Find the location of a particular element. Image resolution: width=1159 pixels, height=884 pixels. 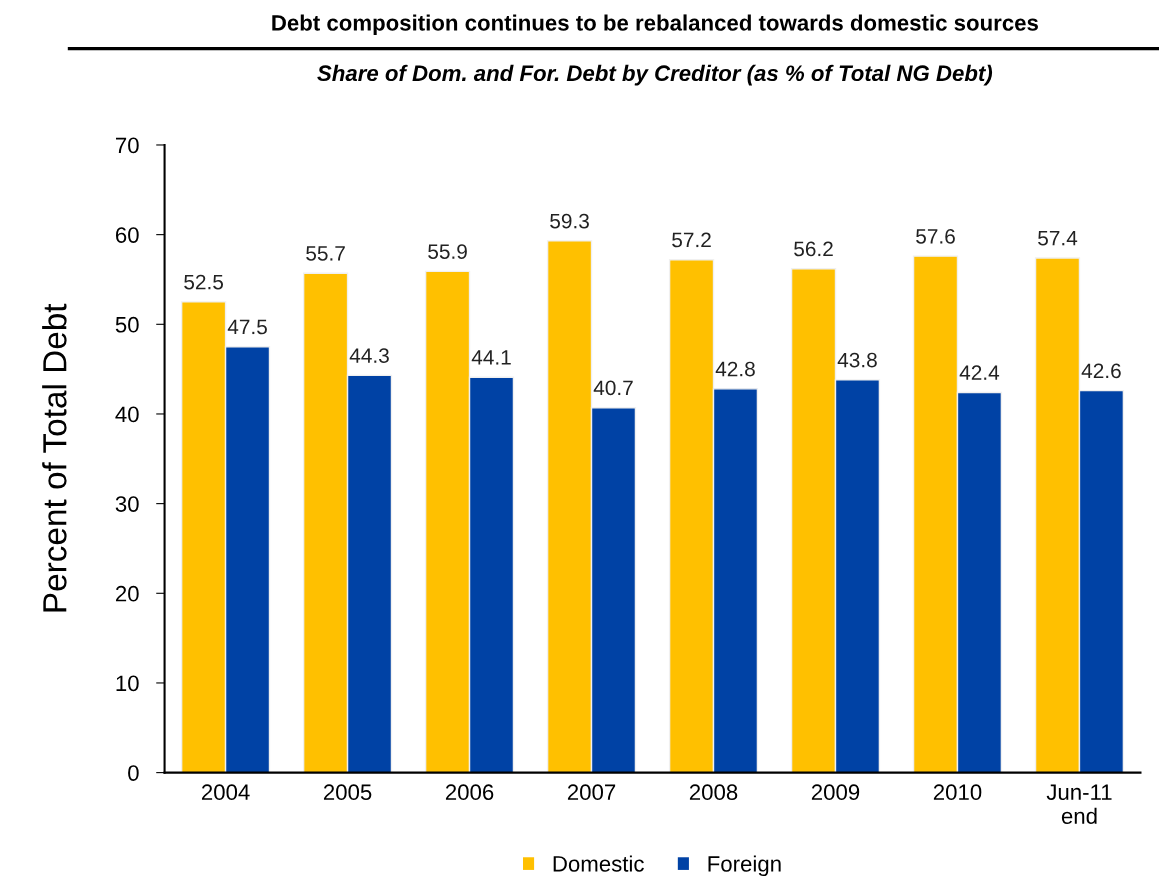

data-label: 52.5 is located at coordinates (204, 282).